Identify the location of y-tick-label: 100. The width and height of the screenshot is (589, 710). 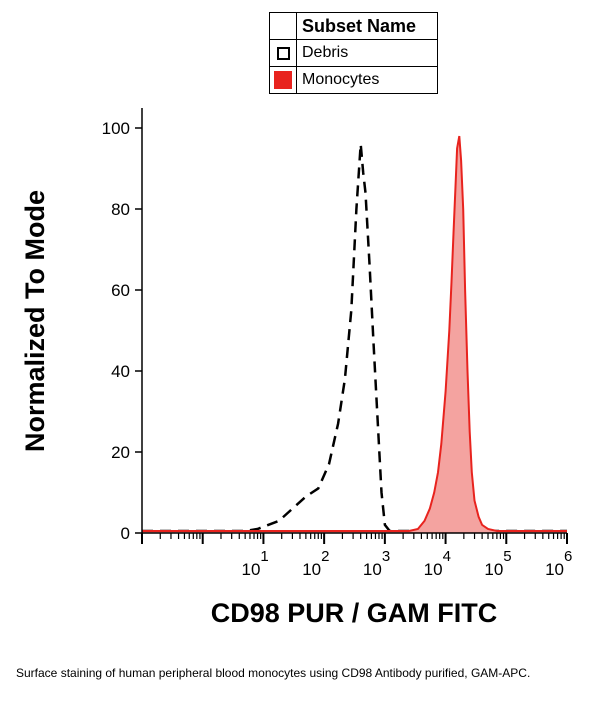
(116, 128).